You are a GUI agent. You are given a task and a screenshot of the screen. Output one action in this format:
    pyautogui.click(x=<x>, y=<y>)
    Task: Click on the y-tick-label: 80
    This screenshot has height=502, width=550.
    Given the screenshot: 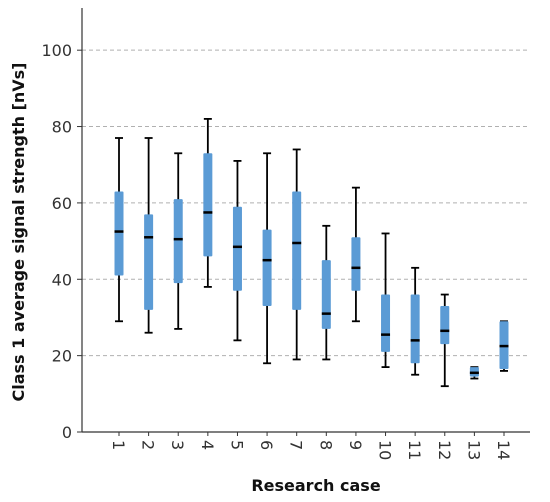 What is the action you would take?
    pyautogui.click(x=62, y=127)
    